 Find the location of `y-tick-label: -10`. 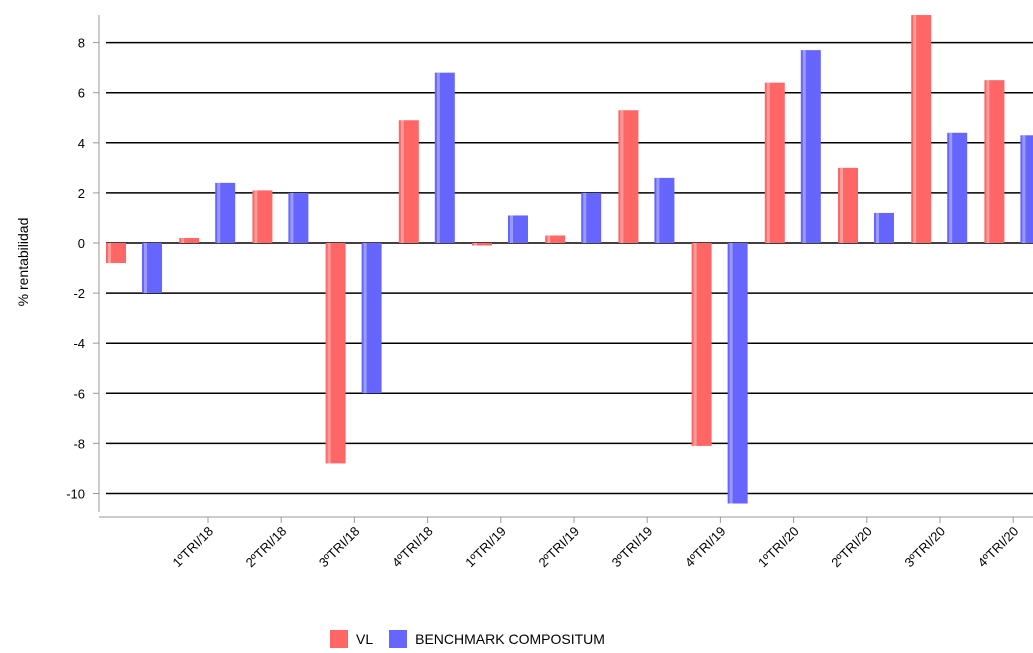

y-tick-label: -10 is located at coordinates (75, 494).